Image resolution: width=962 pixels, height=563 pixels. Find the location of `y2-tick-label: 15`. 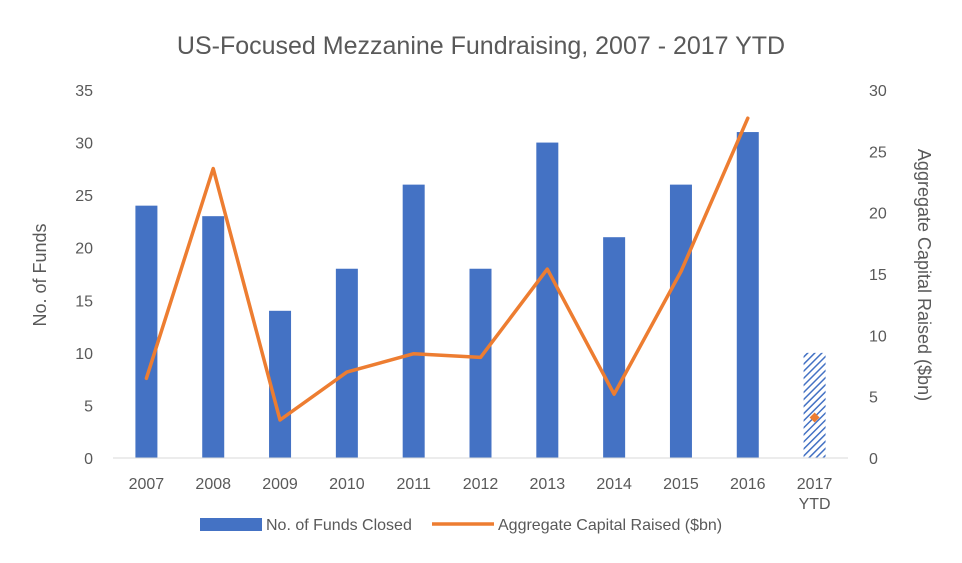

y2-tick-label: 15 is located at coordinates (878, 275).